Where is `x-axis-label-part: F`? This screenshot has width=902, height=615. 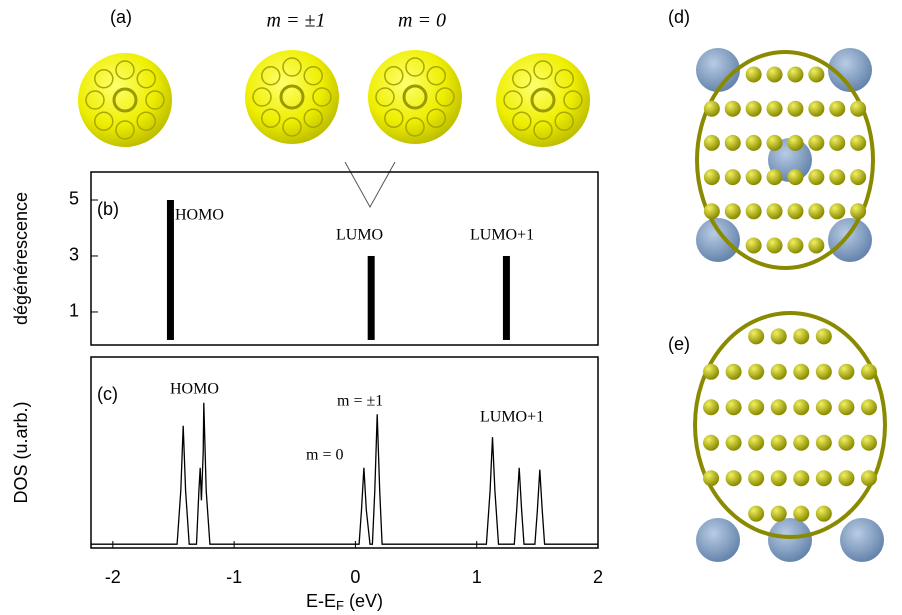
x-axis-label-part: F is located at coordinates (340, 605).